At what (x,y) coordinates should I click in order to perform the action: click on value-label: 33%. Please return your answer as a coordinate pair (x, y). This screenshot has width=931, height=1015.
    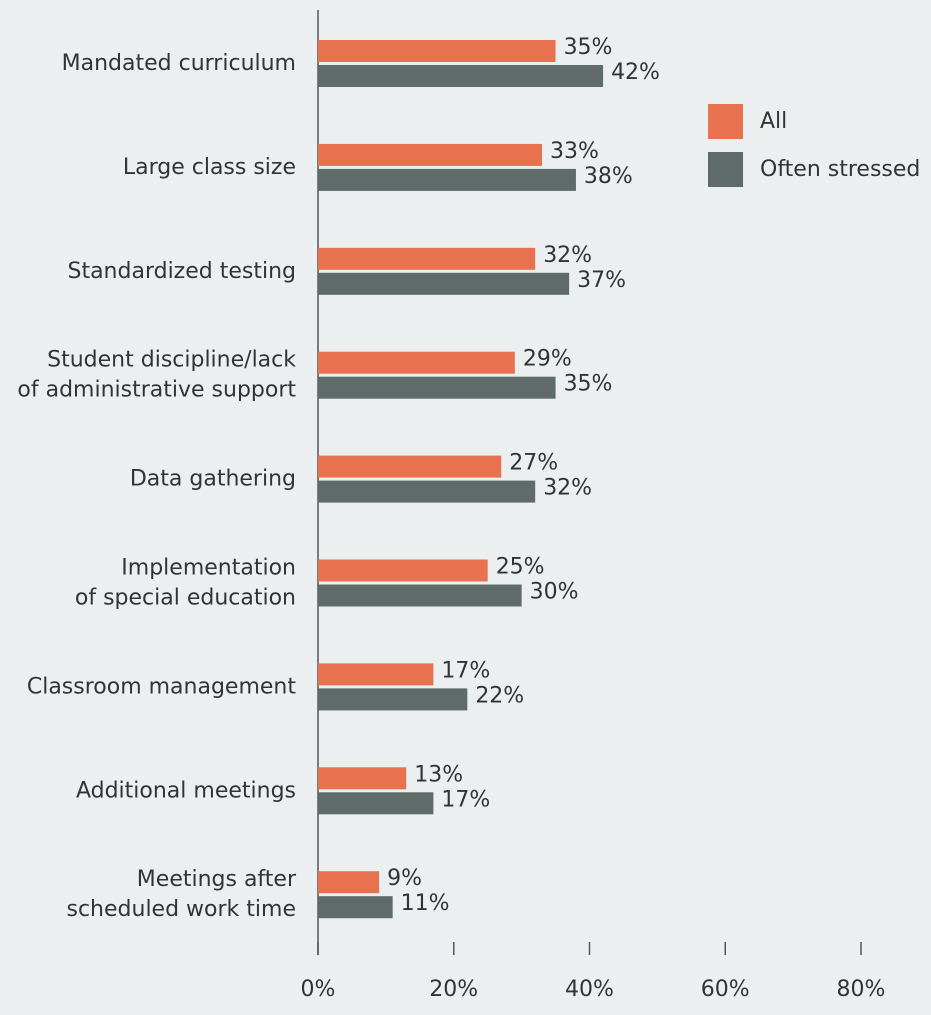
    Looking at the image, I should click on (574, 151).